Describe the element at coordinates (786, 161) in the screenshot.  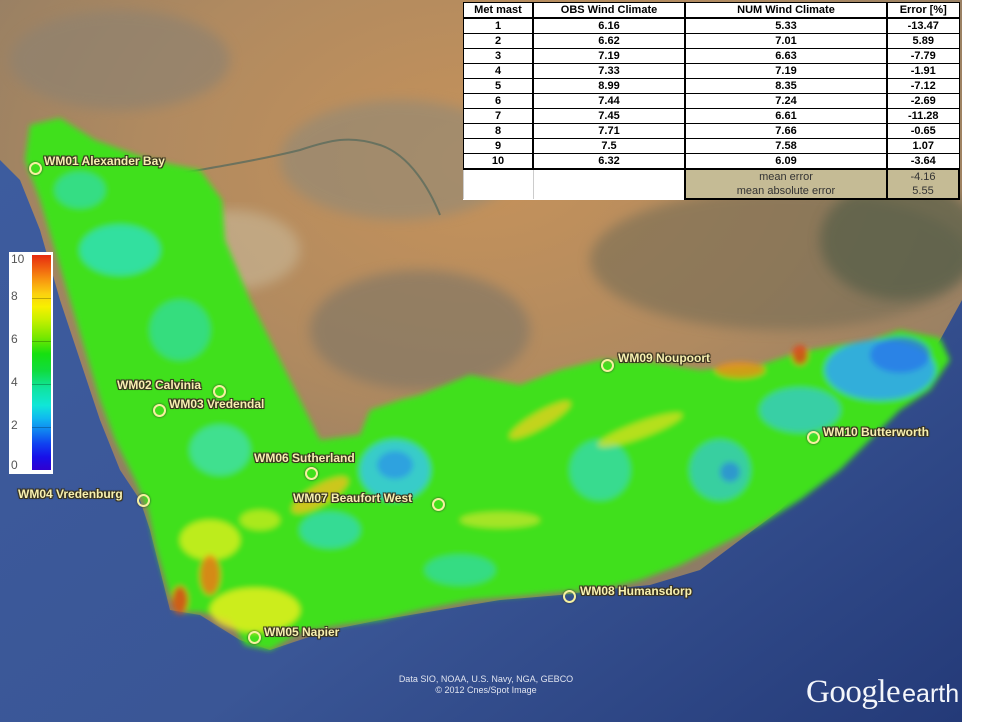
I see `cell-num: 6.09` at that location.